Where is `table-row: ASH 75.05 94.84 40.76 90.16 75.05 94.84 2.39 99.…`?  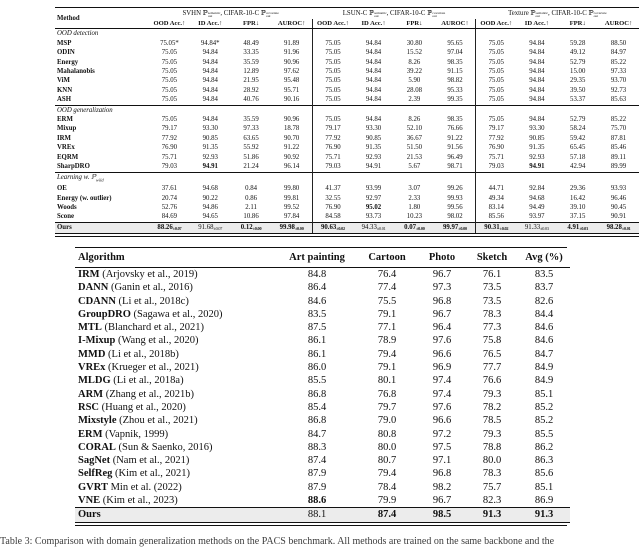 table-row: ASH 75.05 94.84 40.76 90.16 75.05 94.84 2.39 99.… is located at coordinates (347, 100).